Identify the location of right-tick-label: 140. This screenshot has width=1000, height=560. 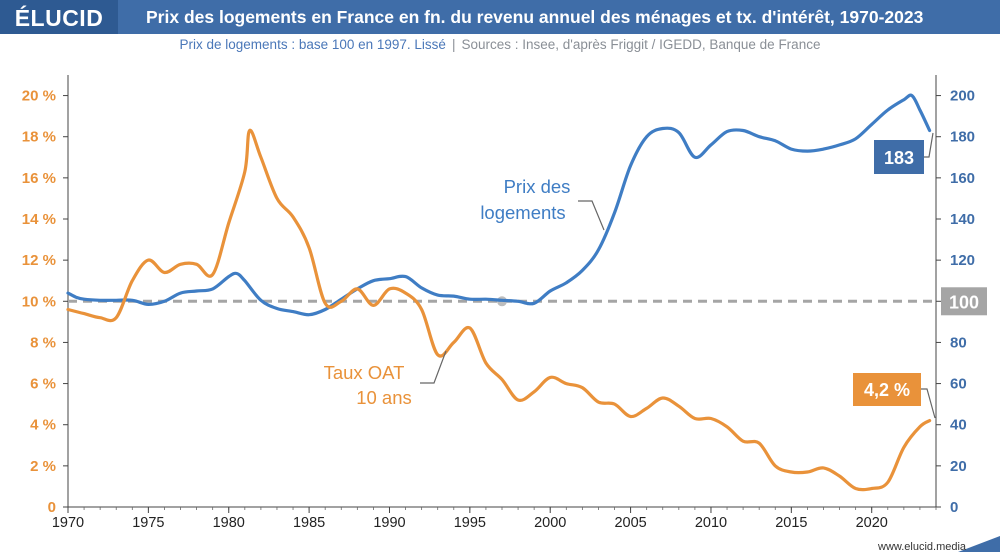
(962, 219).